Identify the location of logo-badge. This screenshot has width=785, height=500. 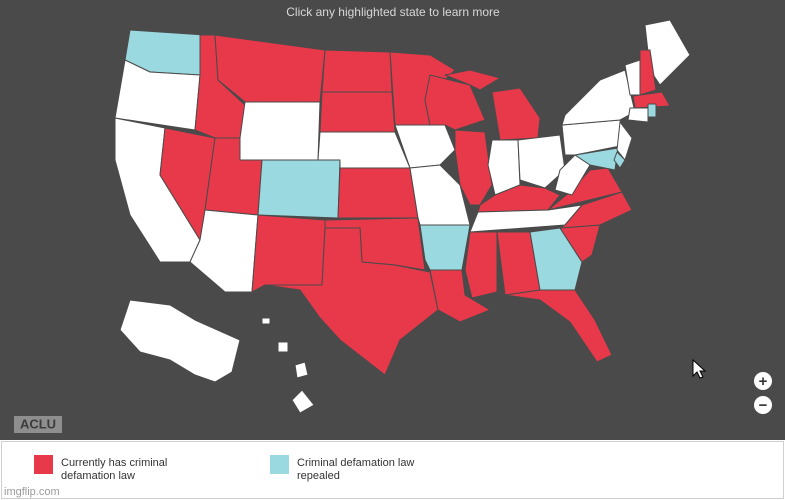
(38, 424).